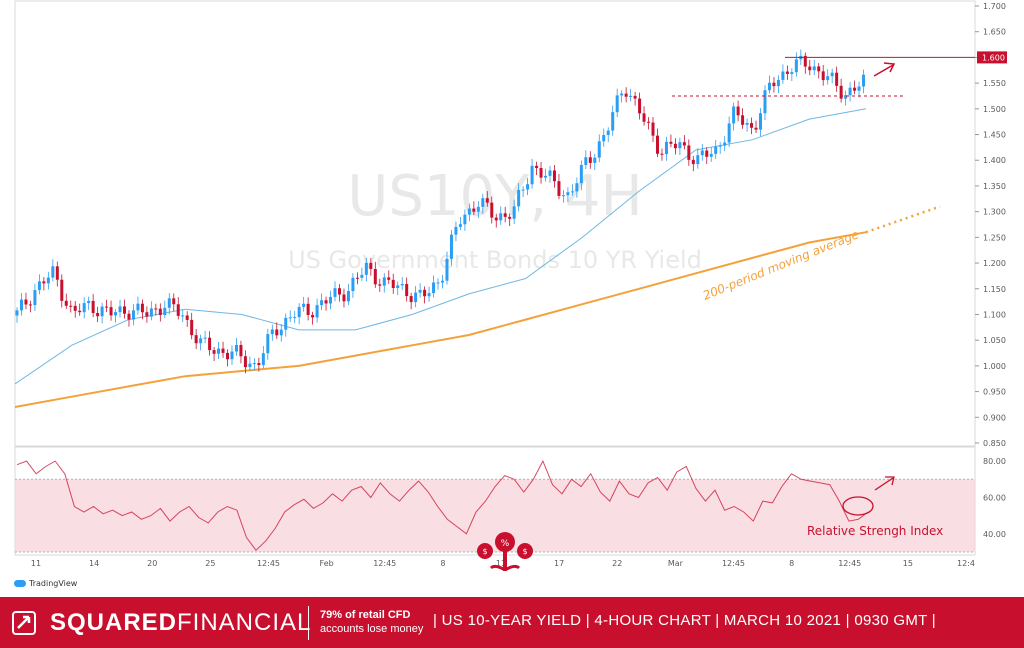 The width and height of the screenshot is (1024, 648). Describe the element at coordinates (839, 74) in the screenshot. I see `price-levels: 1.600` at that location.